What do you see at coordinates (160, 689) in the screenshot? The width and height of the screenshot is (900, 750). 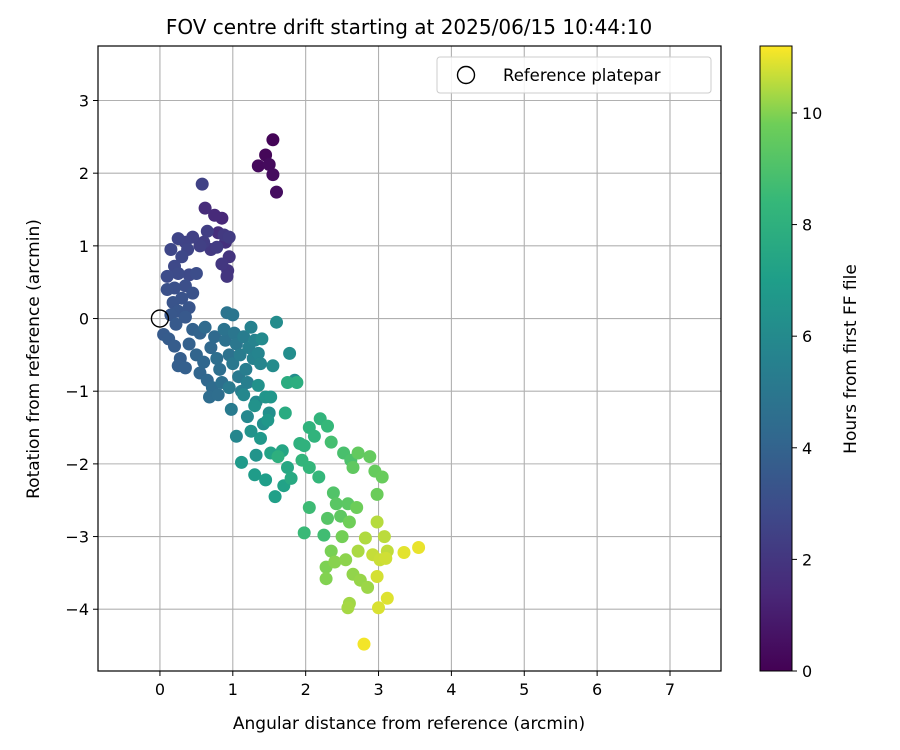 I see `x-tick-label: 0` at bounding box center [160, 689].